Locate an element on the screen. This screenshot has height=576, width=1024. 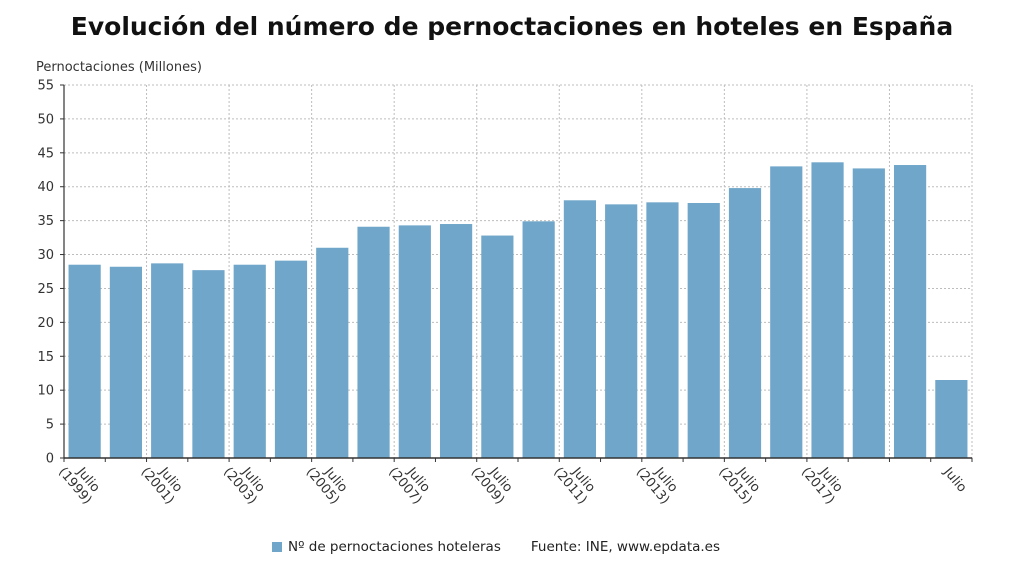
source-text: Fuente: INE, www.epdata.es is located at coordinates (625, 547).